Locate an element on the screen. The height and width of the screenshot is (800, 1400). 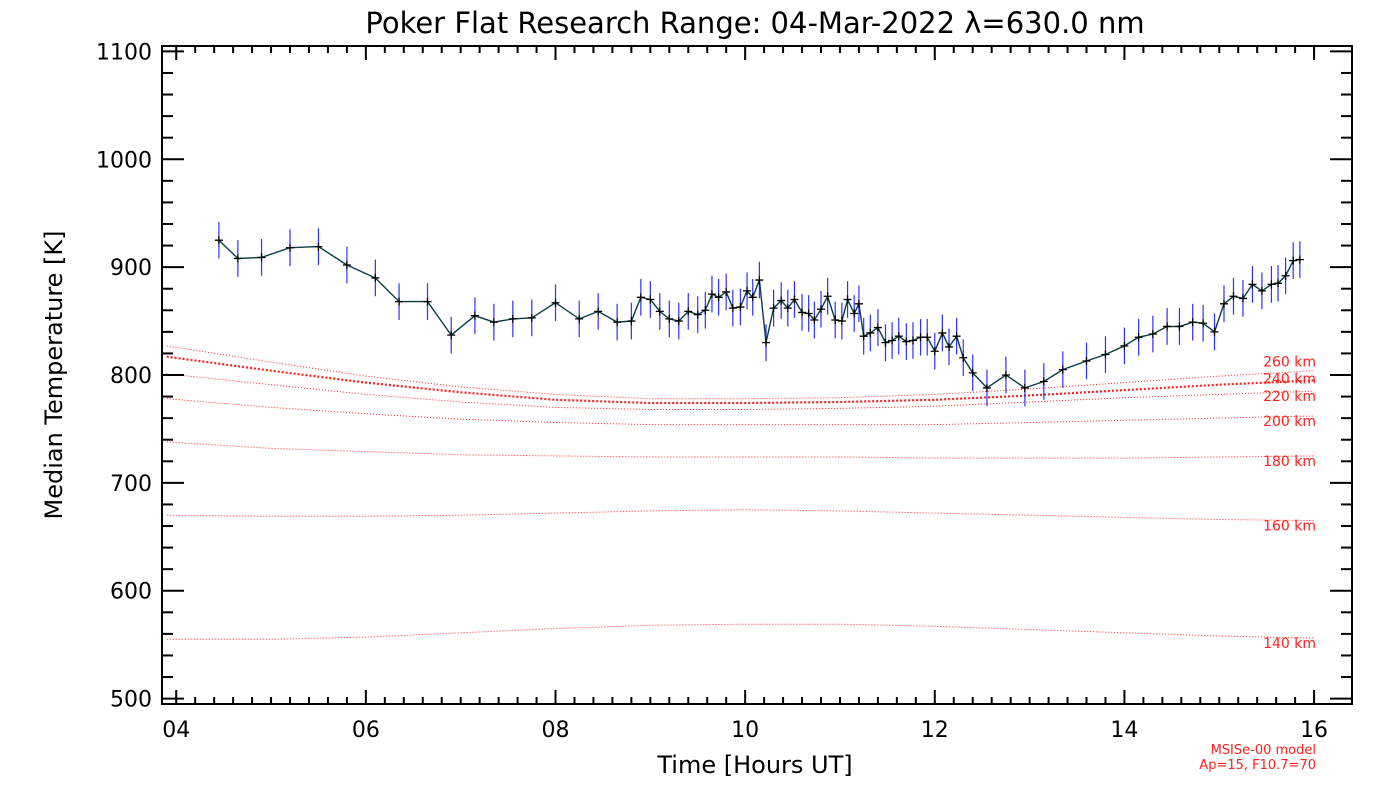
model-curve-label: 140 km is located at coordinates (1289, 644).